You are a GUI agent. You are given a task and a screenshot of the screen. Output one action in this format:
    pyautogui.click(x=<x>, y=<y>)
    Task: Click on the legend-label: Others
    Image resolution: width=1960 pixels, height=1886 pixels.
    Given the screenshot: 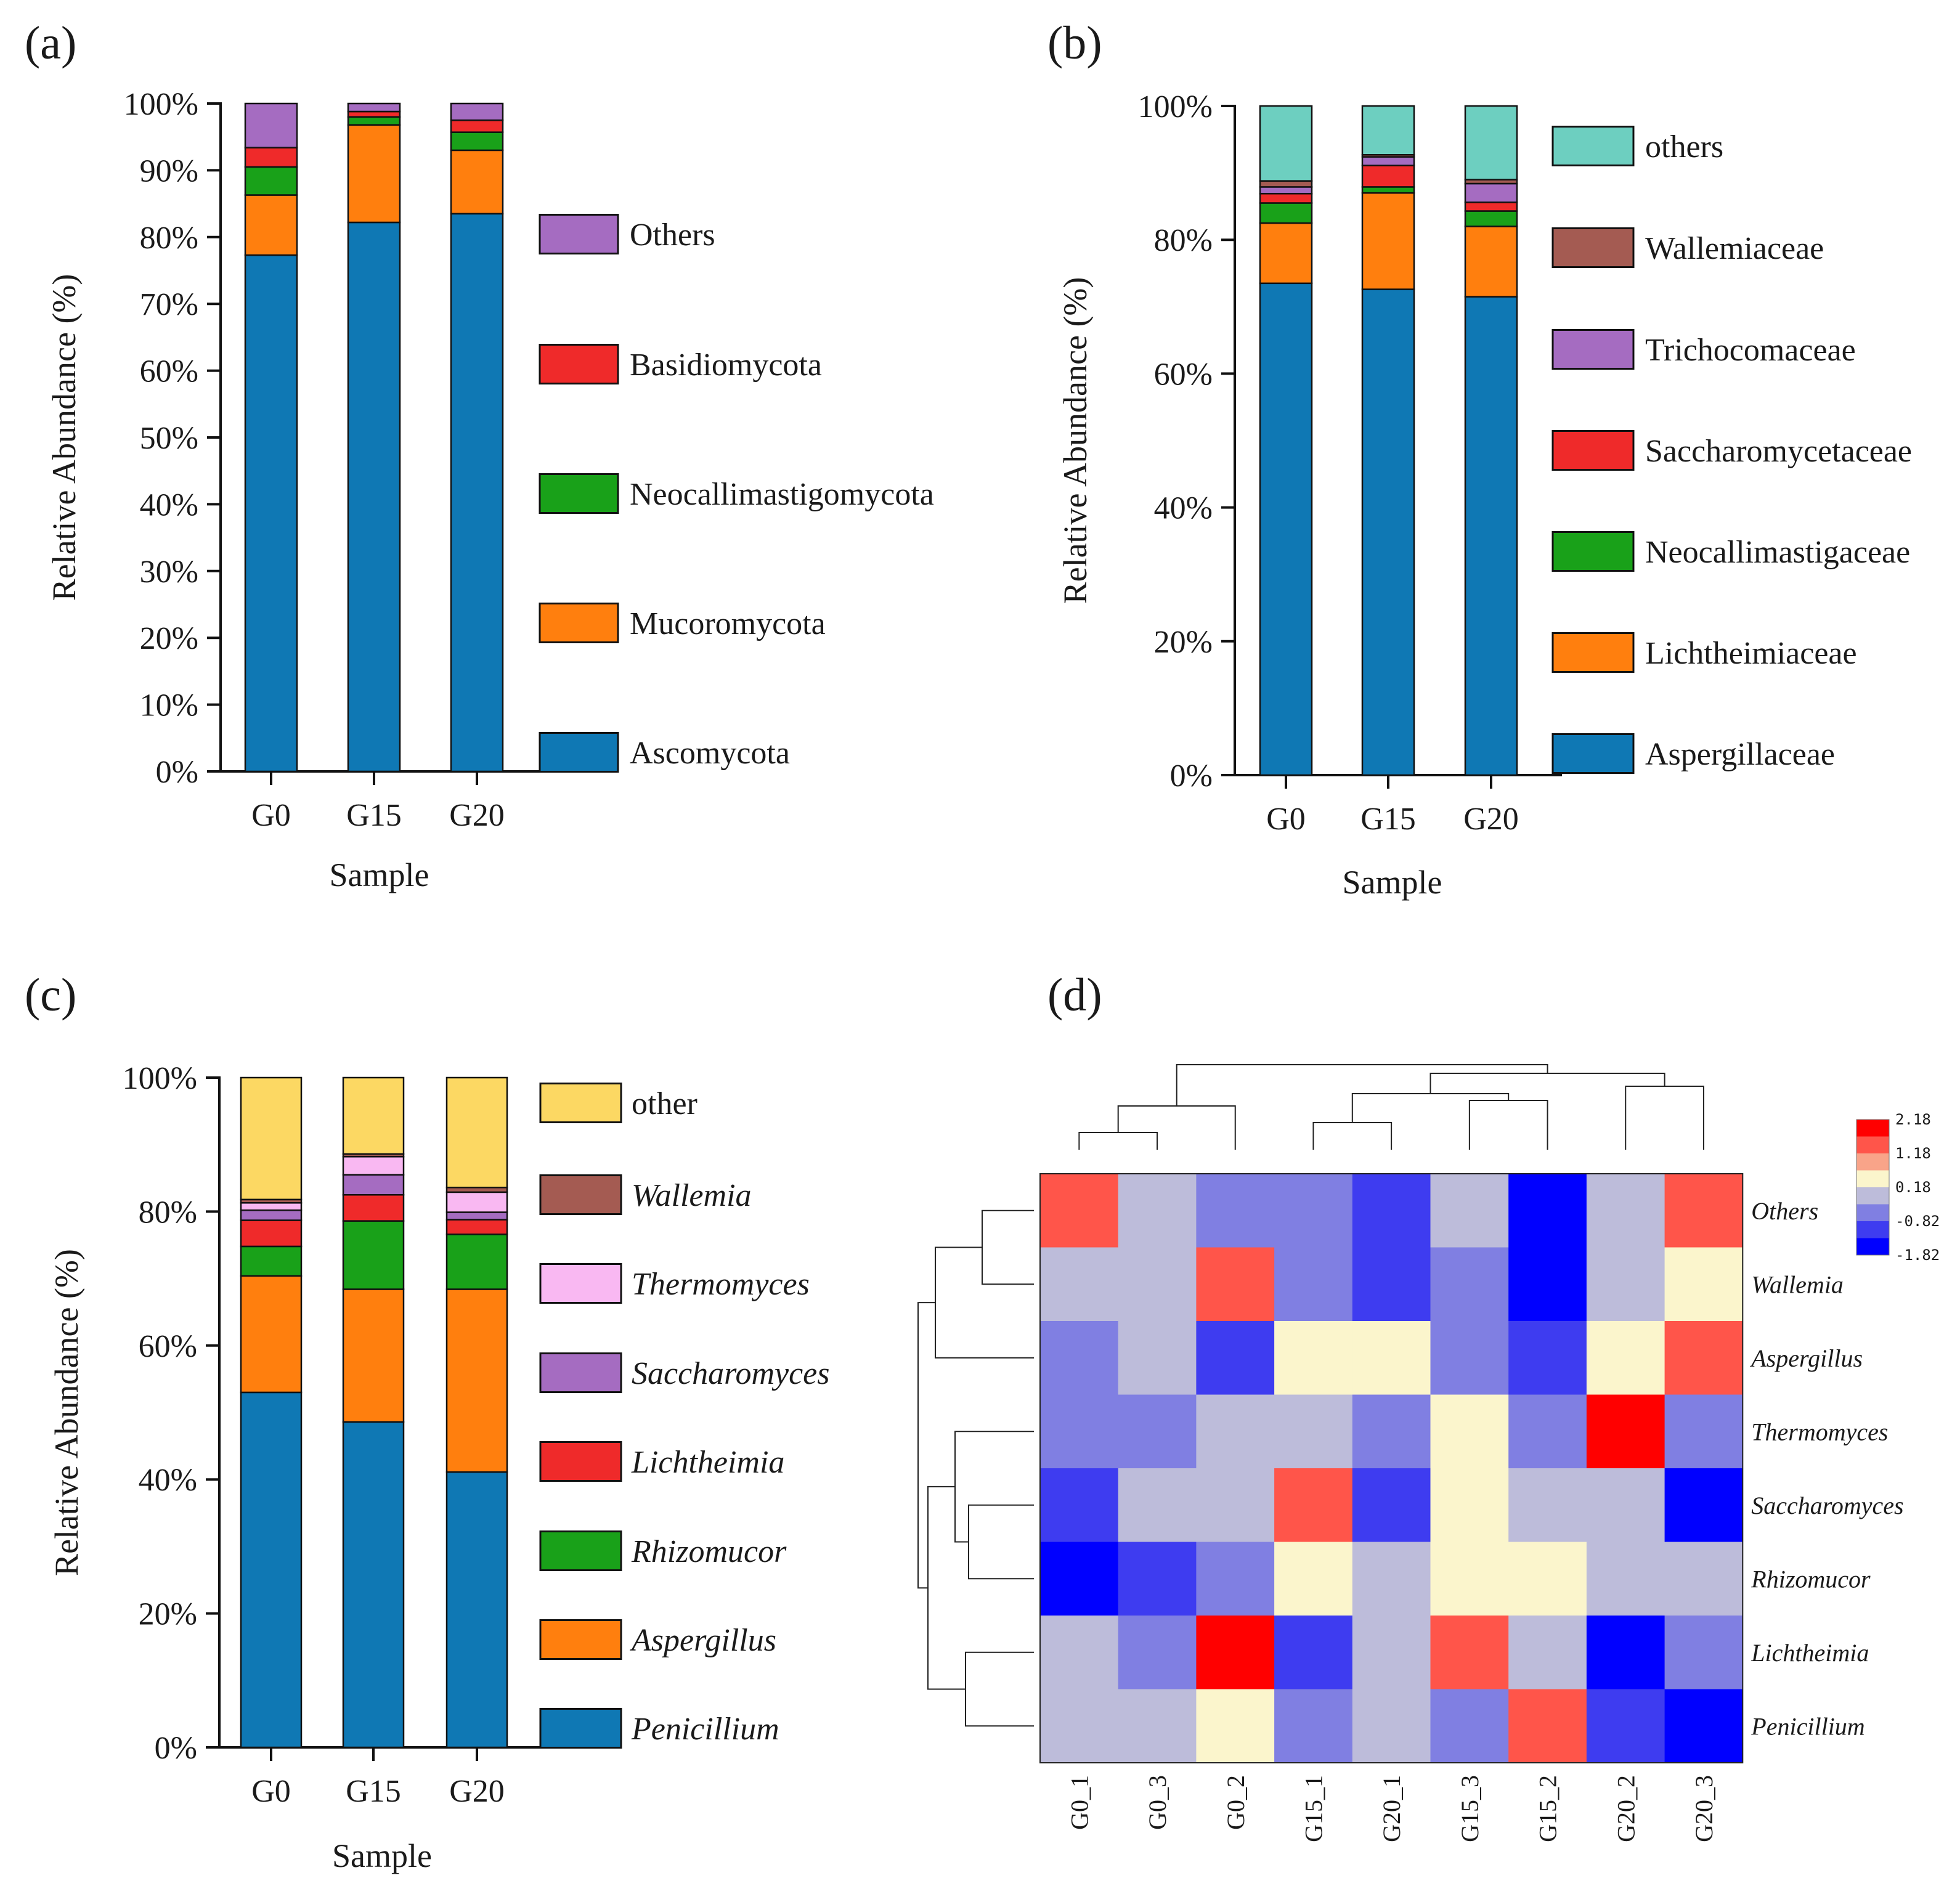 What is the action you would take?
    pyautogui.click(x=672, y=235)
    